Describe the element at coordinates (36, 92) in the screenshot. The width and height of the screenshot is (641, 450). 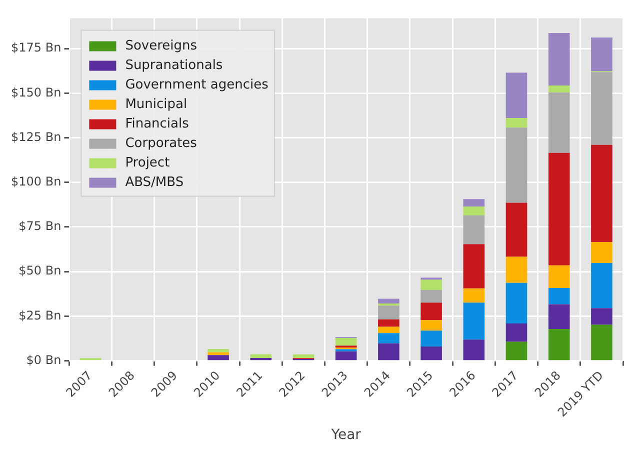
I see `y-tick-label: $150 Bn` at that location.